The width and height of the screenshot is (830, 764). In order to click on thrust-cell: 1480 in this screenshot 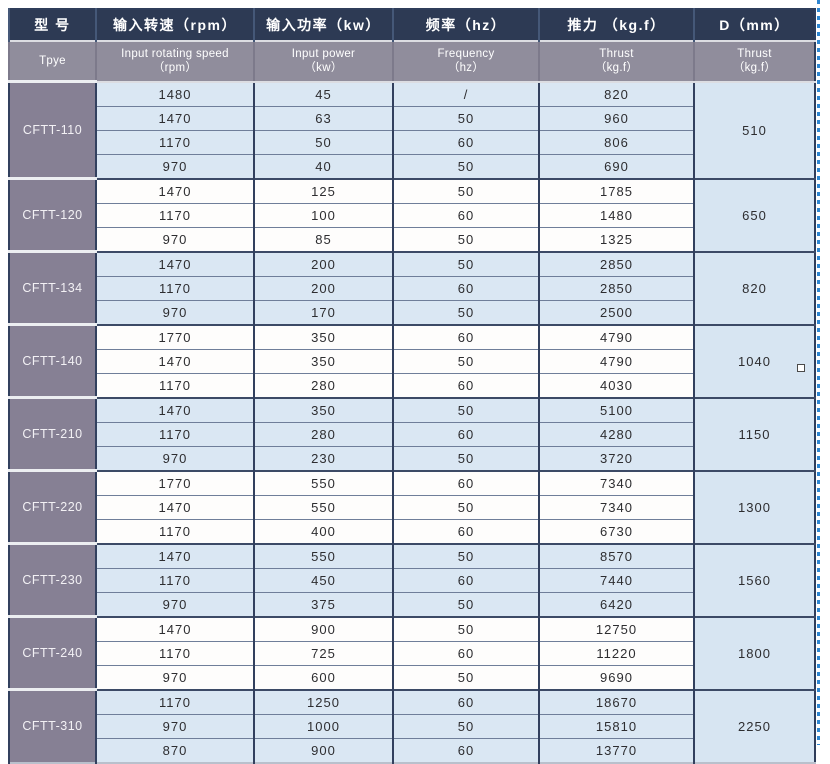, I will do `click(616, 214)`.